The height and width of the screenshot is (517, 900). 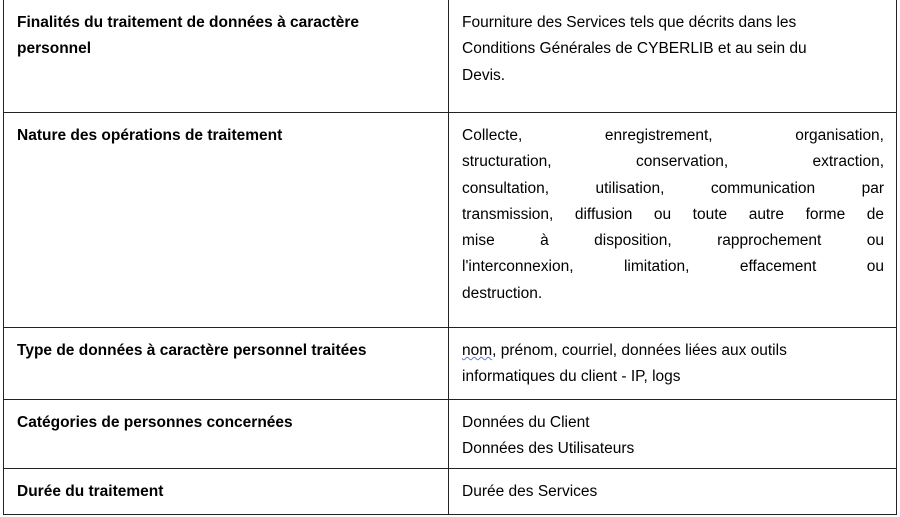 I want to click on row-label: Catégories de personnes concernées, so click(x=226, y=434).